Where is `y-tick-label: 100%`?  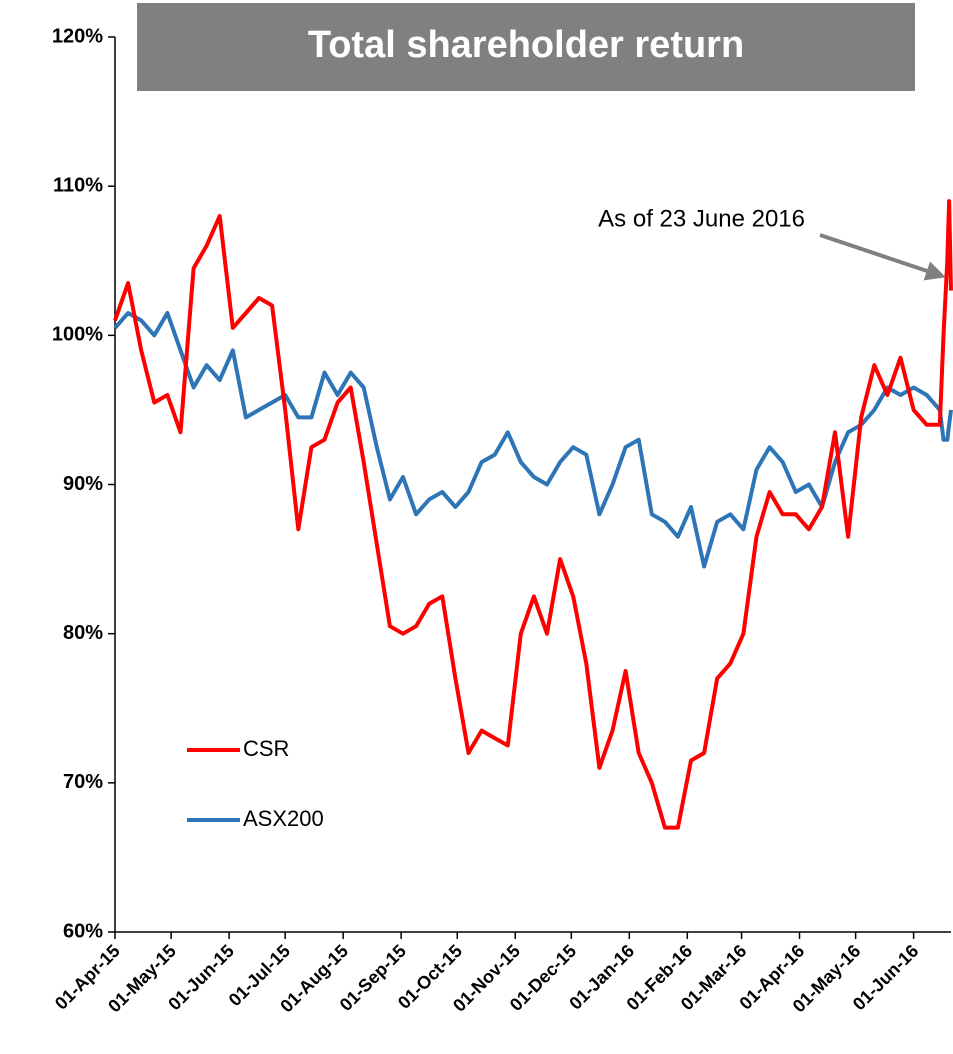 y-tick-label: 100% is located at coordinates (77, 335).